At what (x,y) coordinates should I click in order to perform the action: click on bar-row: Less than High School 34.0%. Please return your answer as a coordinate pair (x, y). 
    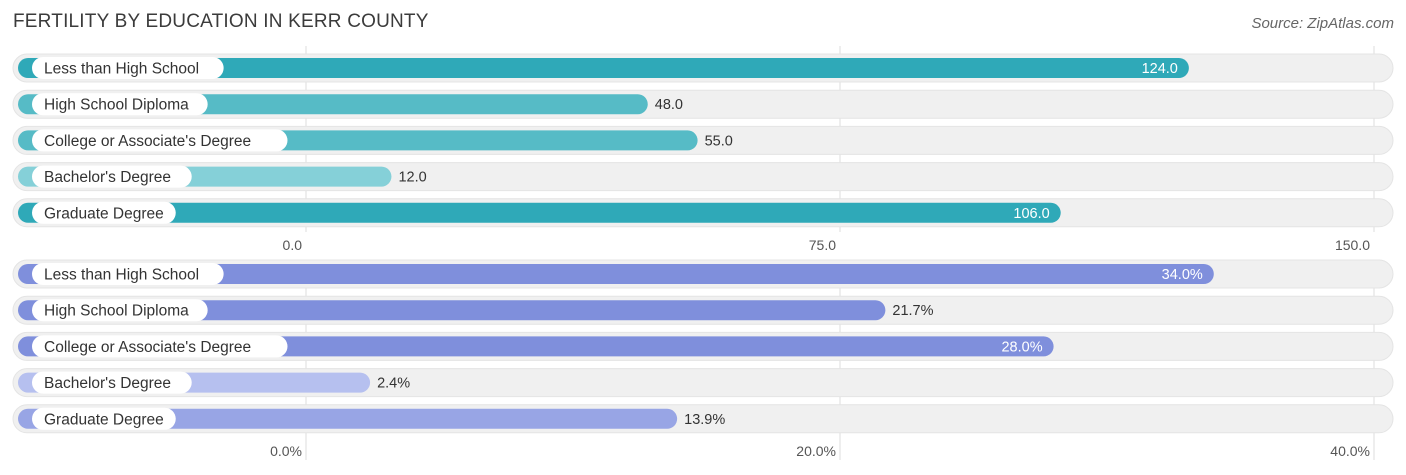
    Looking at the image, I should click on (703, 274).